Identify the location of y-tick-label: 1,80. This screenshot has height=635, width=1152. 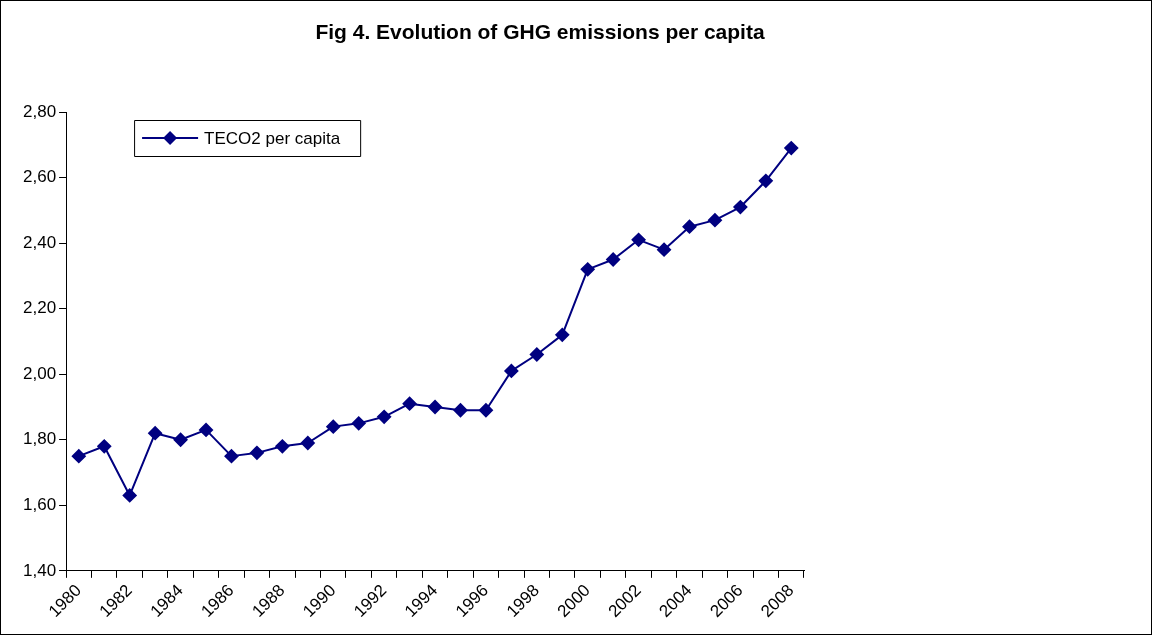
(39, 439).